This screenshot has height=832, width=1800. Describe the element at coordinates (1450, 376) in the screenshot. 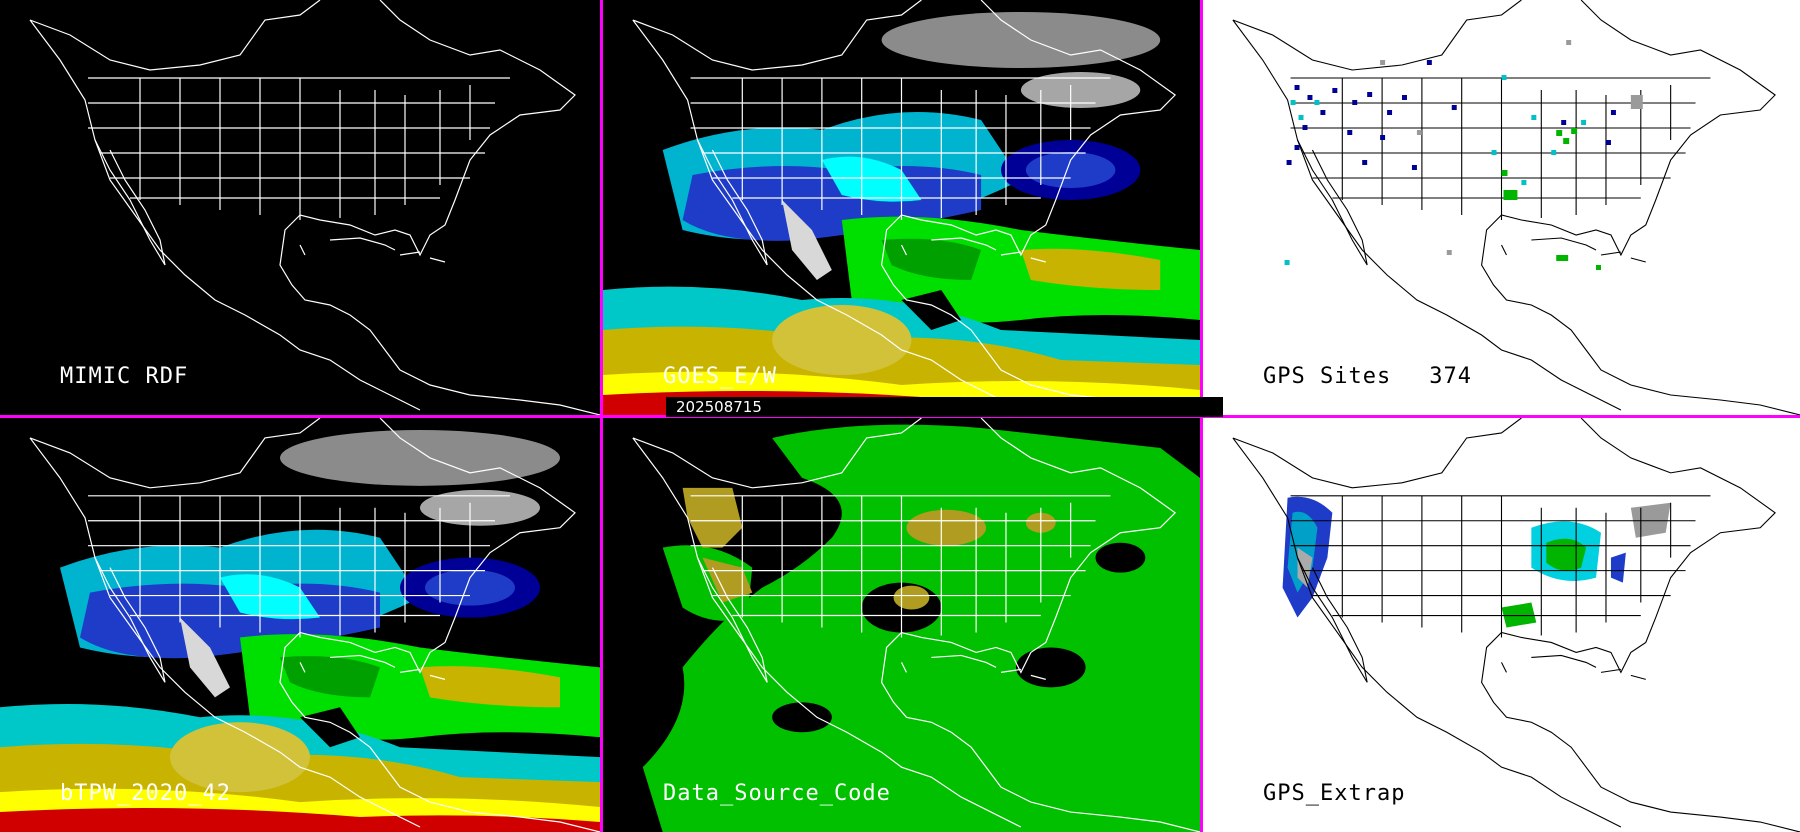

I see `site-count: 374` at that location.